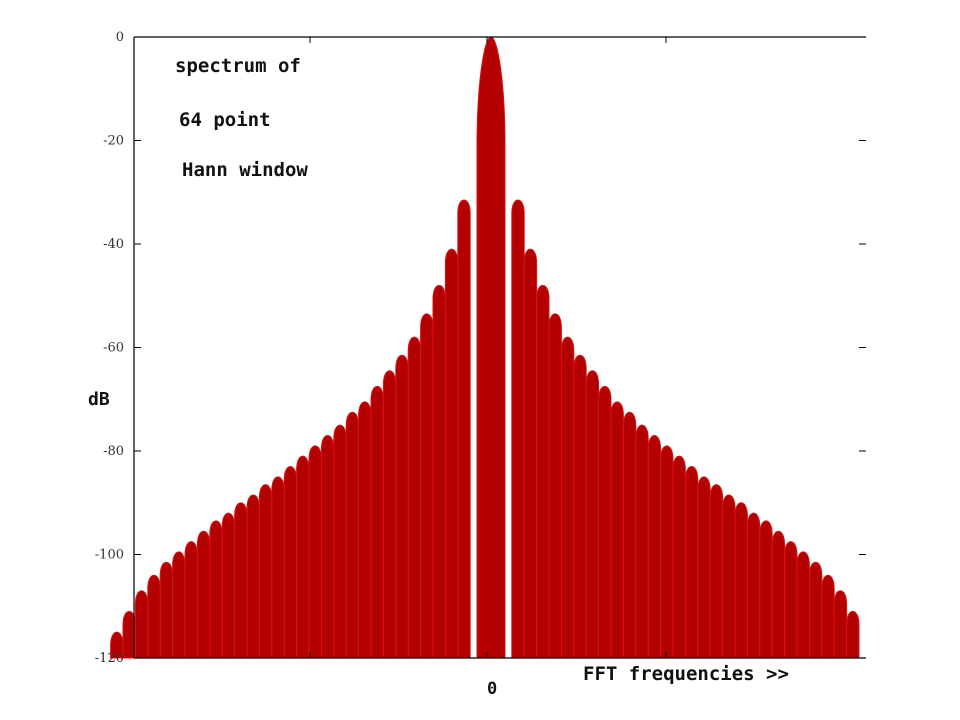 The width and height of the screenshot is (960, 720). Describe the element at coordinates (113, 451) in the screenshot. I see `y-tick-label: -80` at that location.